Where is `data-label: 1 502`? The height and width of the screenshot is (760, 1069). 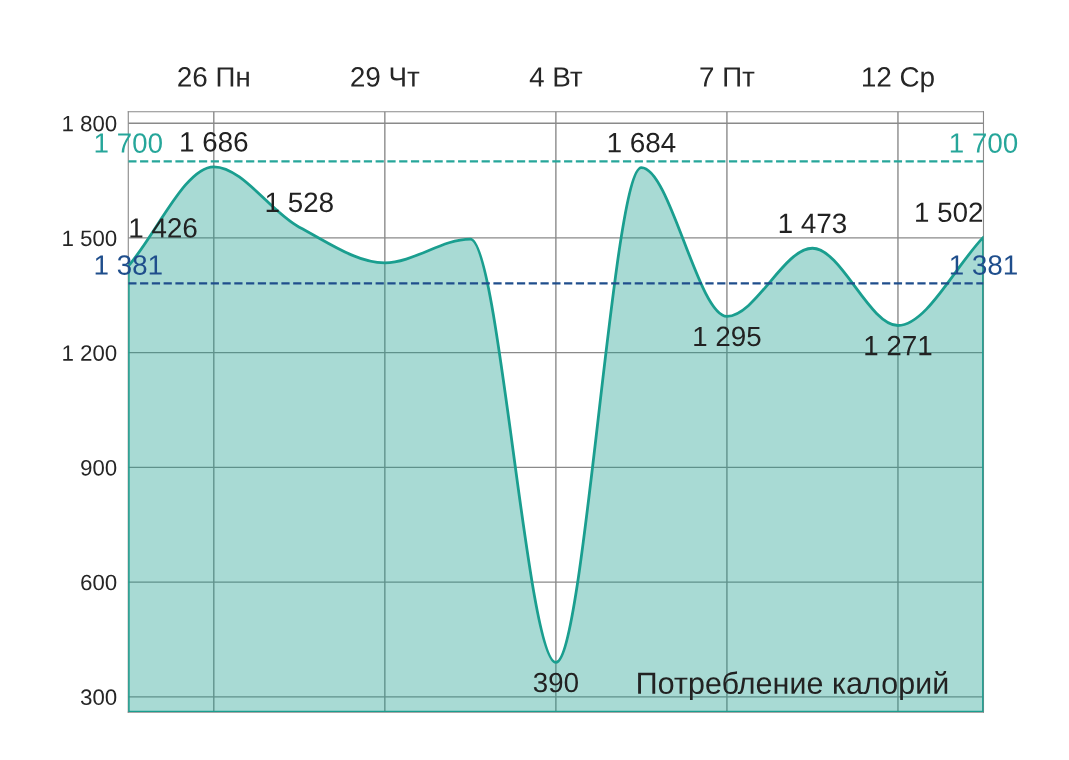
data-label: 1 502 is located at coordinates (949, 212).